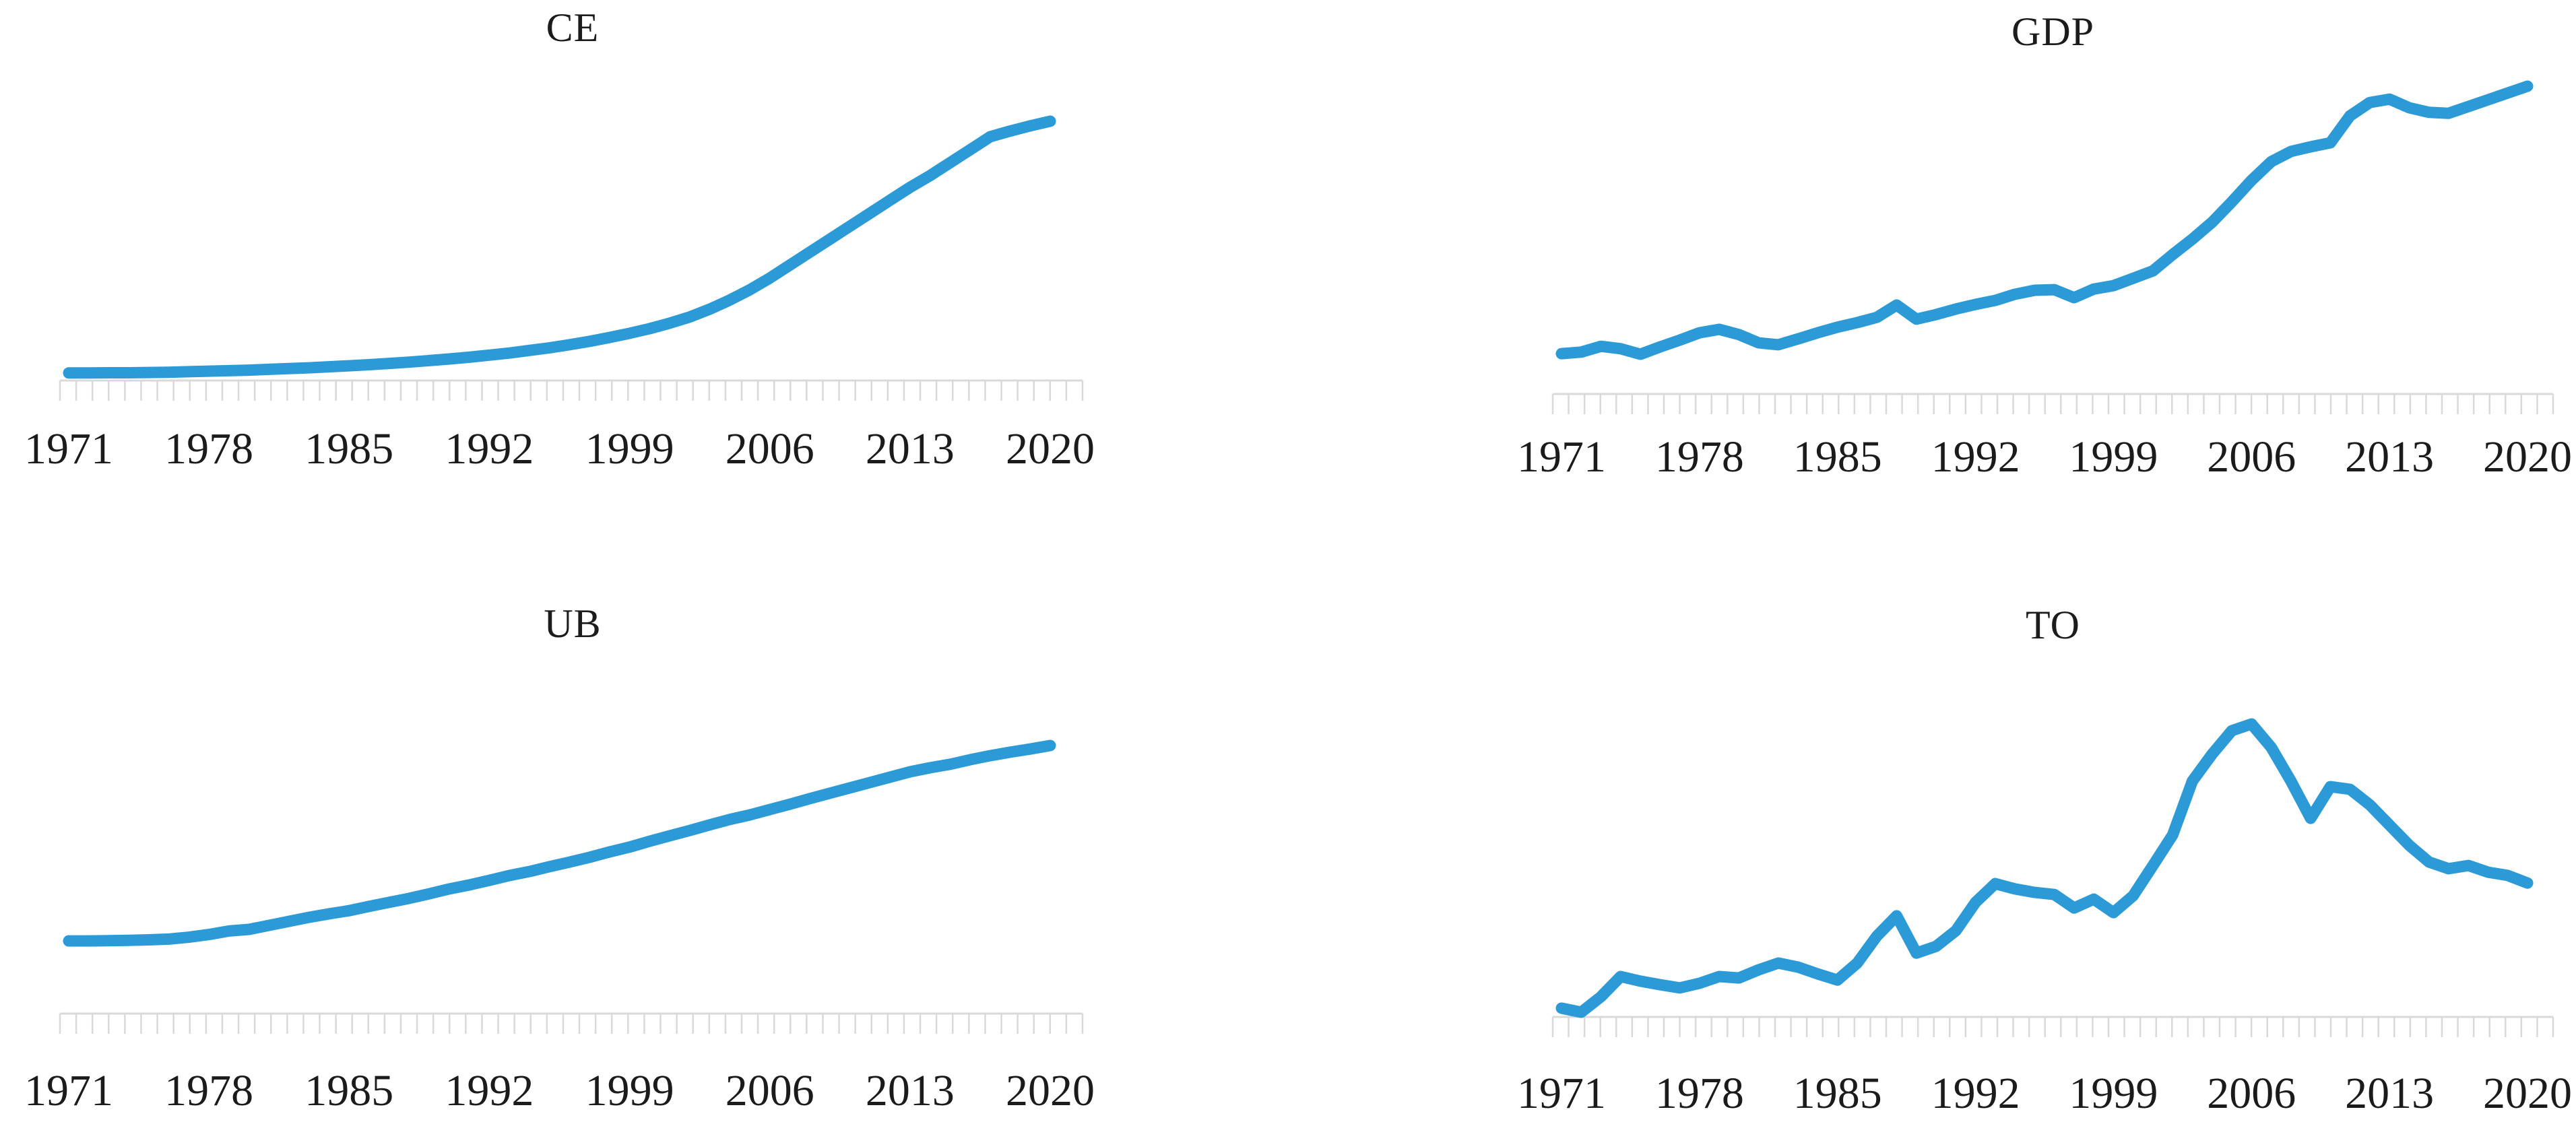 The image size is (2576, 1122). Describe the element at coordinates (573, 27) in the screenshot. I see `chart-title-ce: CE` at that location.